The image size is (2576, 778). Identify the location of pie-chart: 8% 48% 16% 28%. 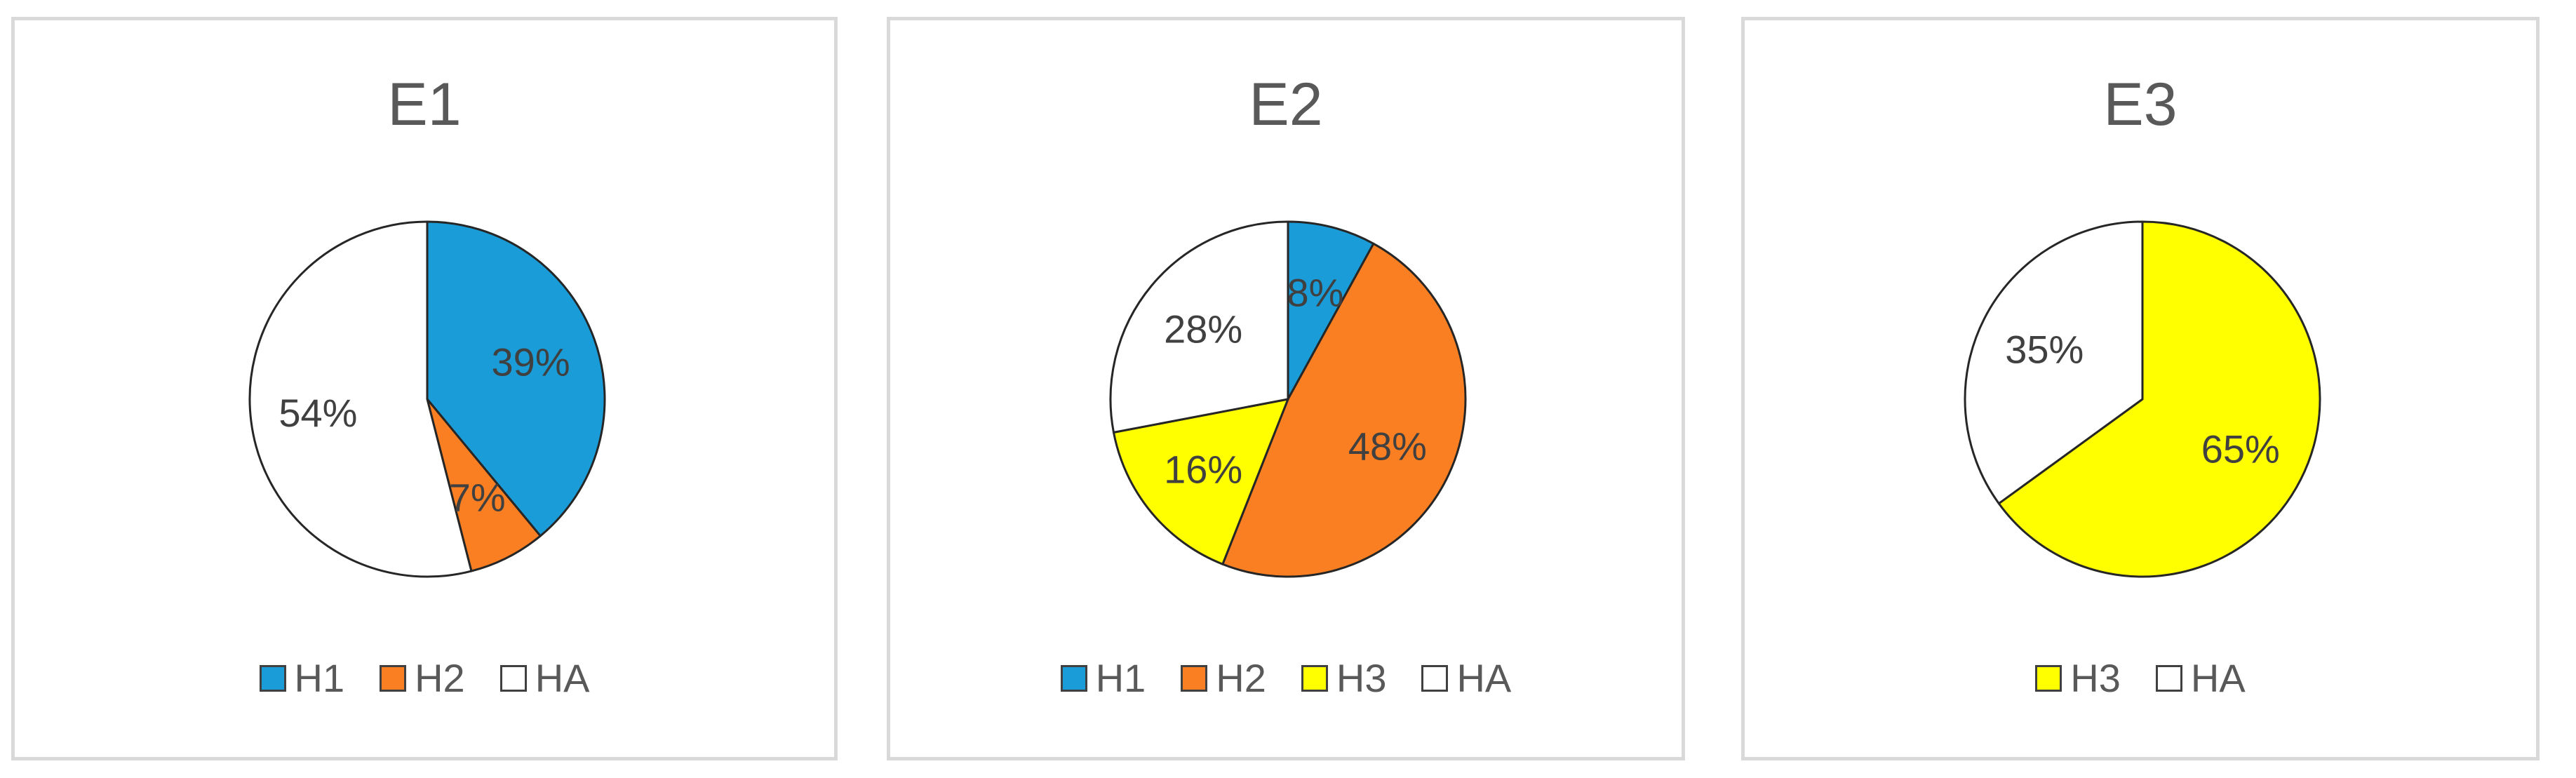
(1288, 399).